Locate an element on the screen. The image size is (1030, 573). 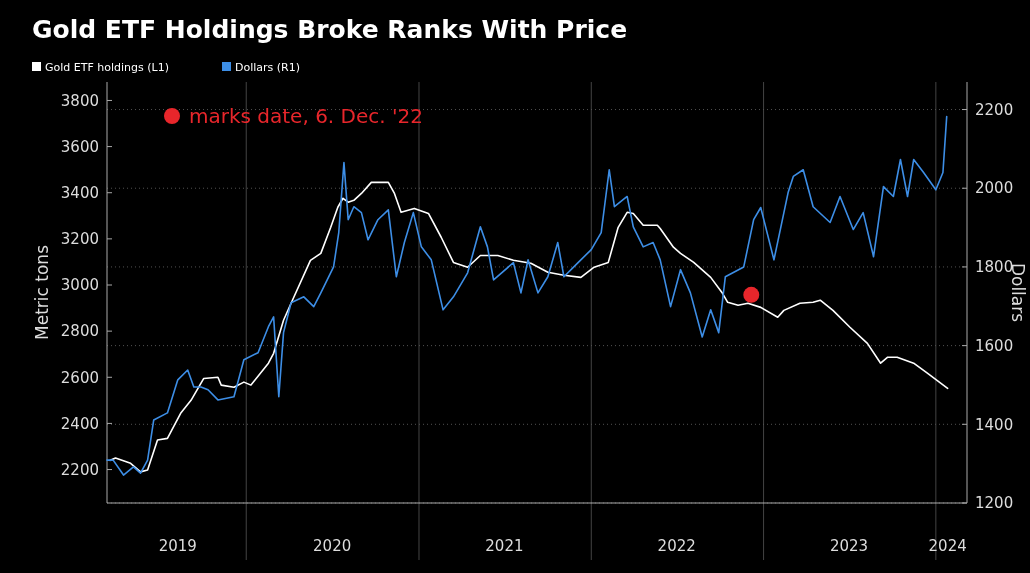
x-tick-label: 2022 is located at coordinates (676, 546).